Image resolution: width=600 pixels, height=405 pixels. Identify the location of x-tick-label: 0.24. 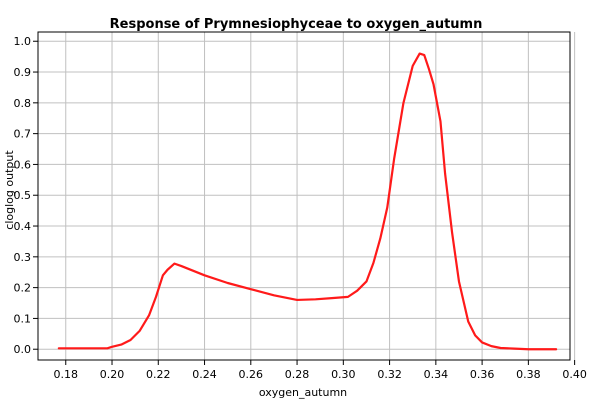
(204, 374).